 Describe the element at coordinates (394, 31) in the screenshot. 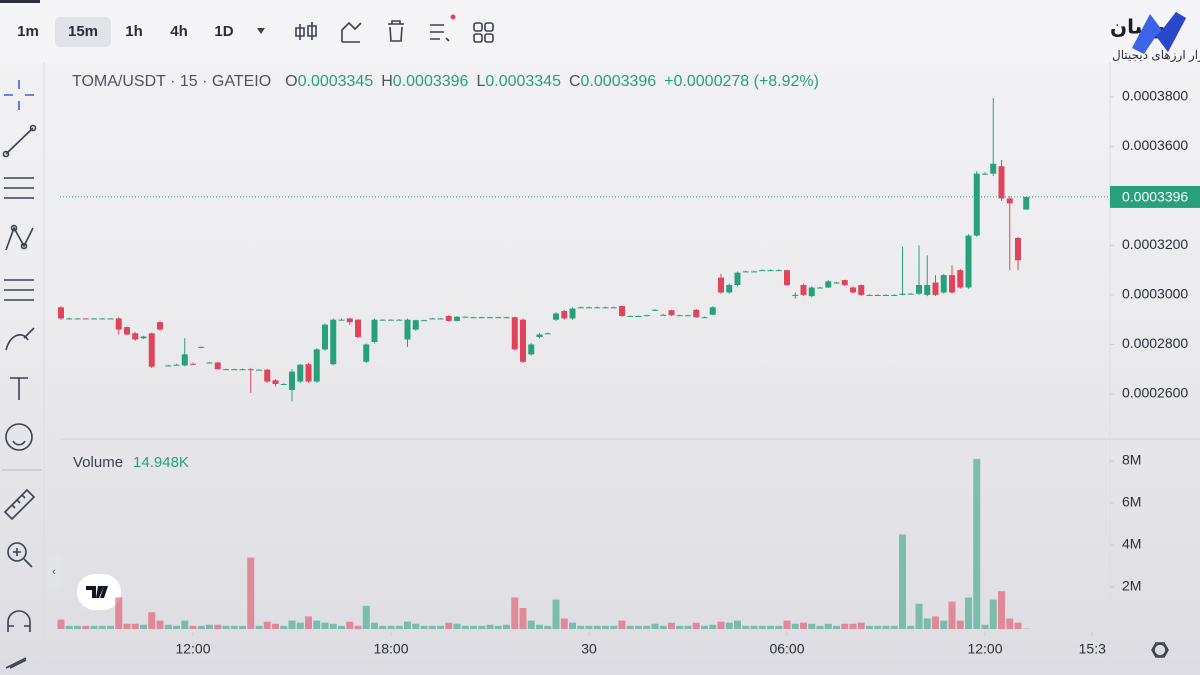

I see `toolbar-icons` at that location.